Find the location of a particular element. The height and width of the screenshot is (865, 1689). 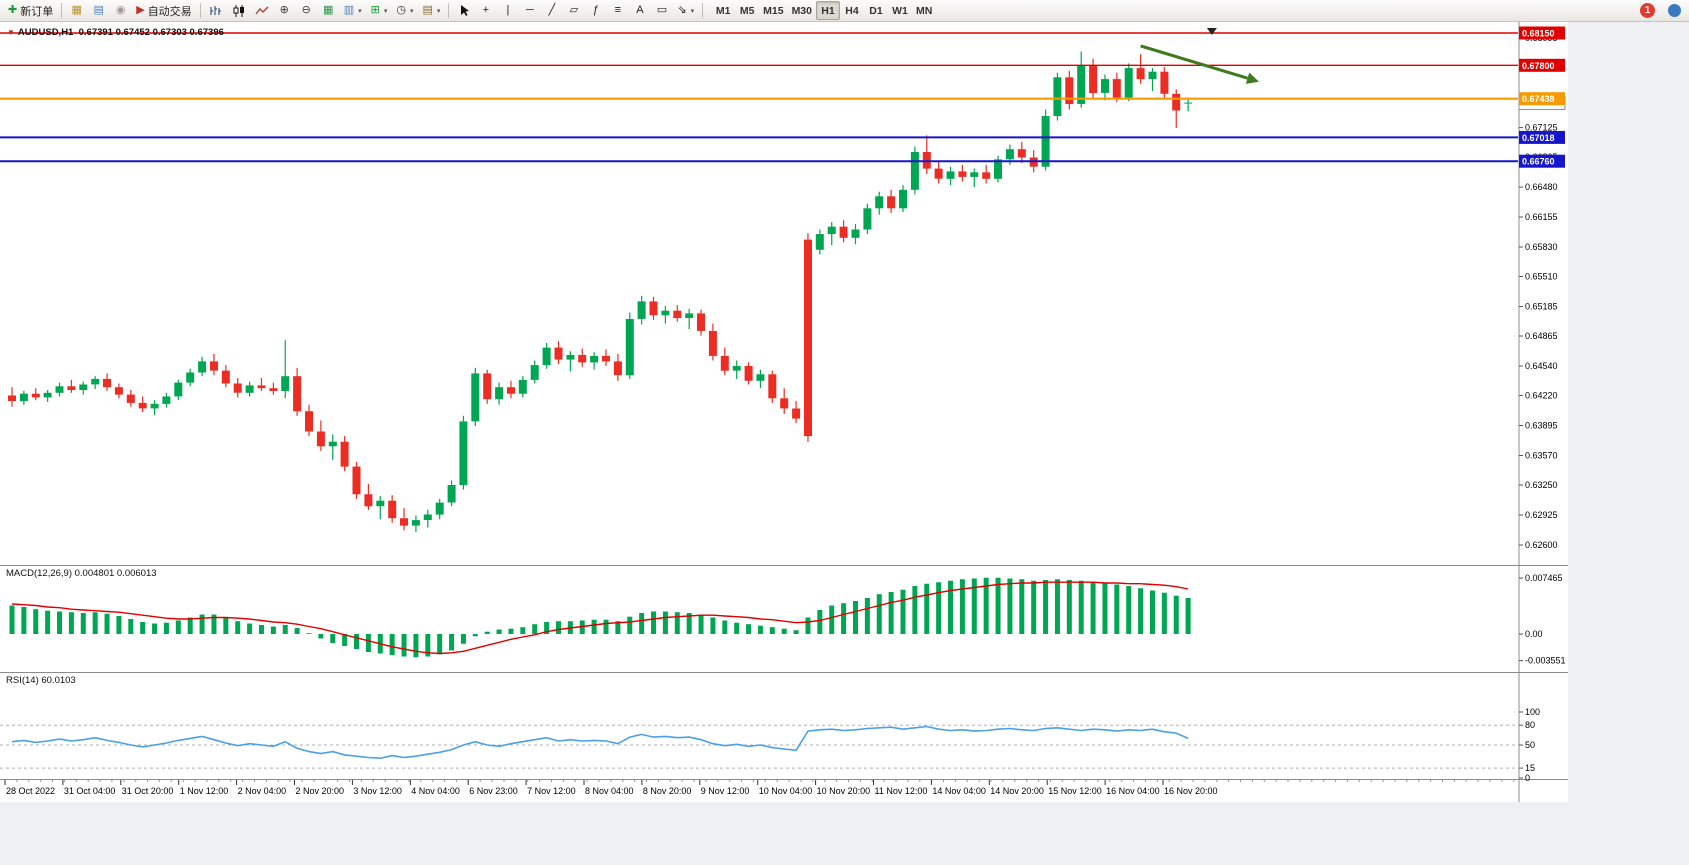

cursor-icon is located at coordinates (464, 10).